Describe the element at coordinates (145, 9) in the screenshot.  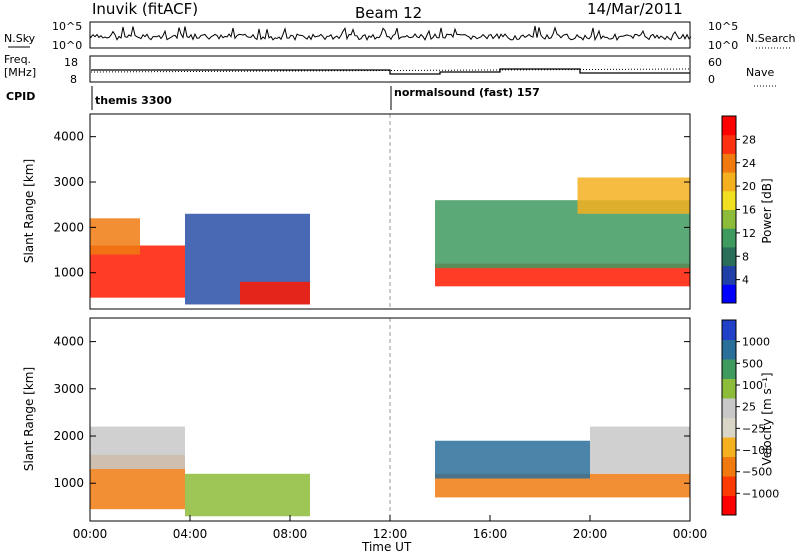
I see `station-title: Inuvik (fitACF)` at that location.